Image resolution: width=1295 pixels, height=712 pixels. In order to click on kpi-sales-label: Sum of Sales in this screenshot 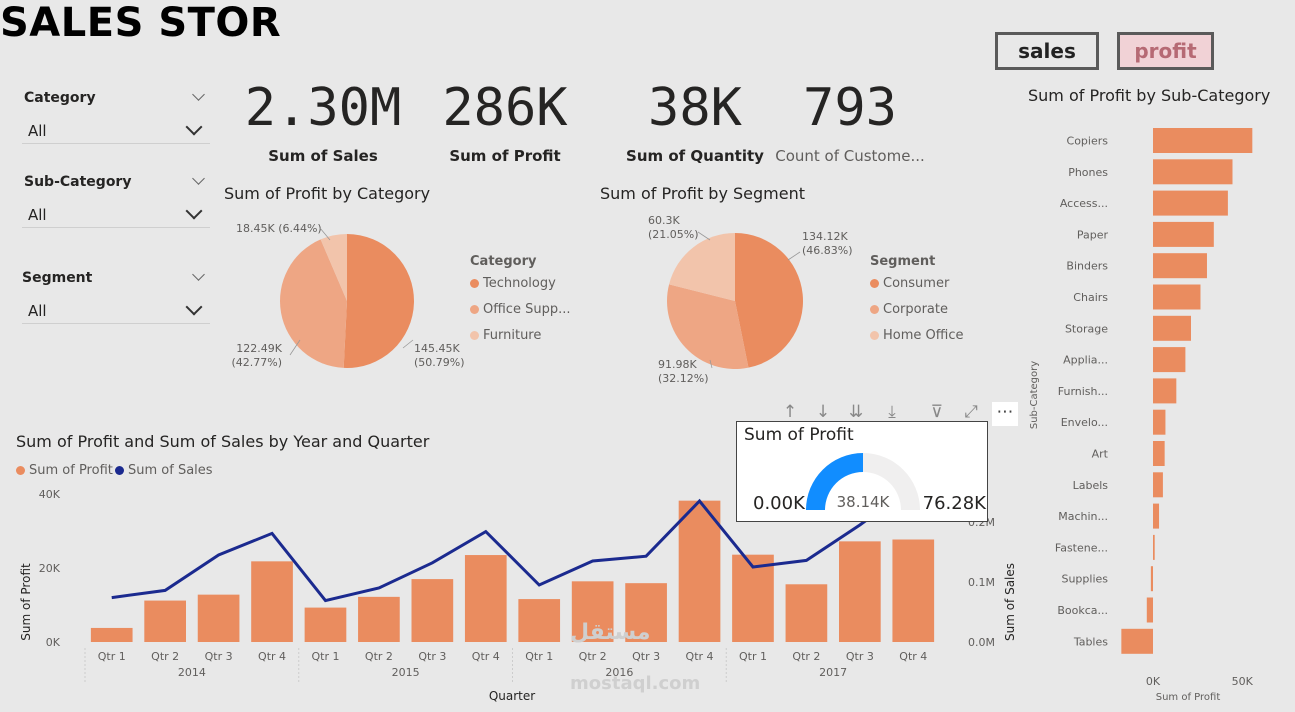, I will do `click(323, 156)`.